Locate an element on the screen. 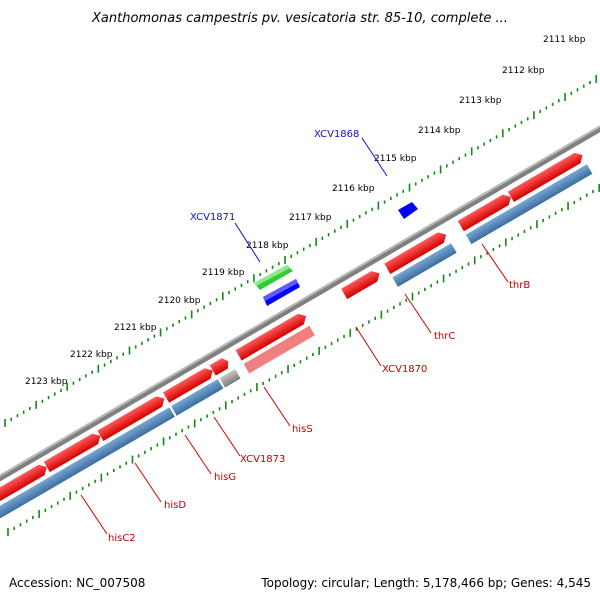 This screenshot has height=600, width=600. label-hisD: hisD is located at coordinates (175, 505).